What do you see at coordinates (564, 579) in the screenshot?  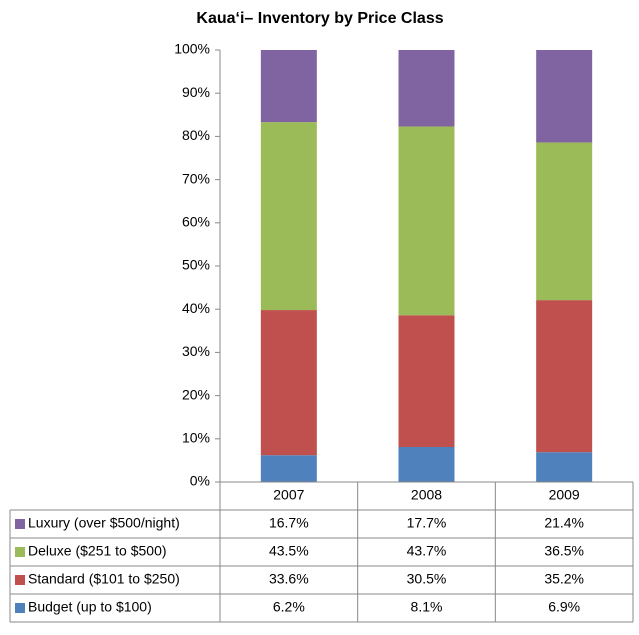 I see `table-cell: 35.2%` at bounding box center [564, 579].